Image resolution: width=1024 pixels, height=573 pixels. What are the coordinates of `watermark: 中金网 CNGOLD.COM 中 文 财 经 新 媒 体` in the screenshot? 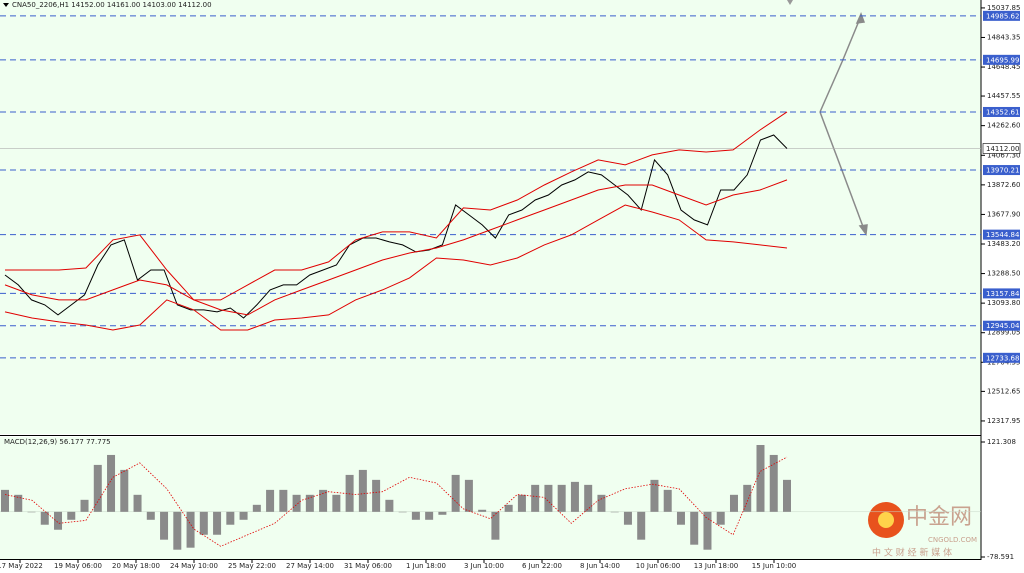 It's located at (922, 530).